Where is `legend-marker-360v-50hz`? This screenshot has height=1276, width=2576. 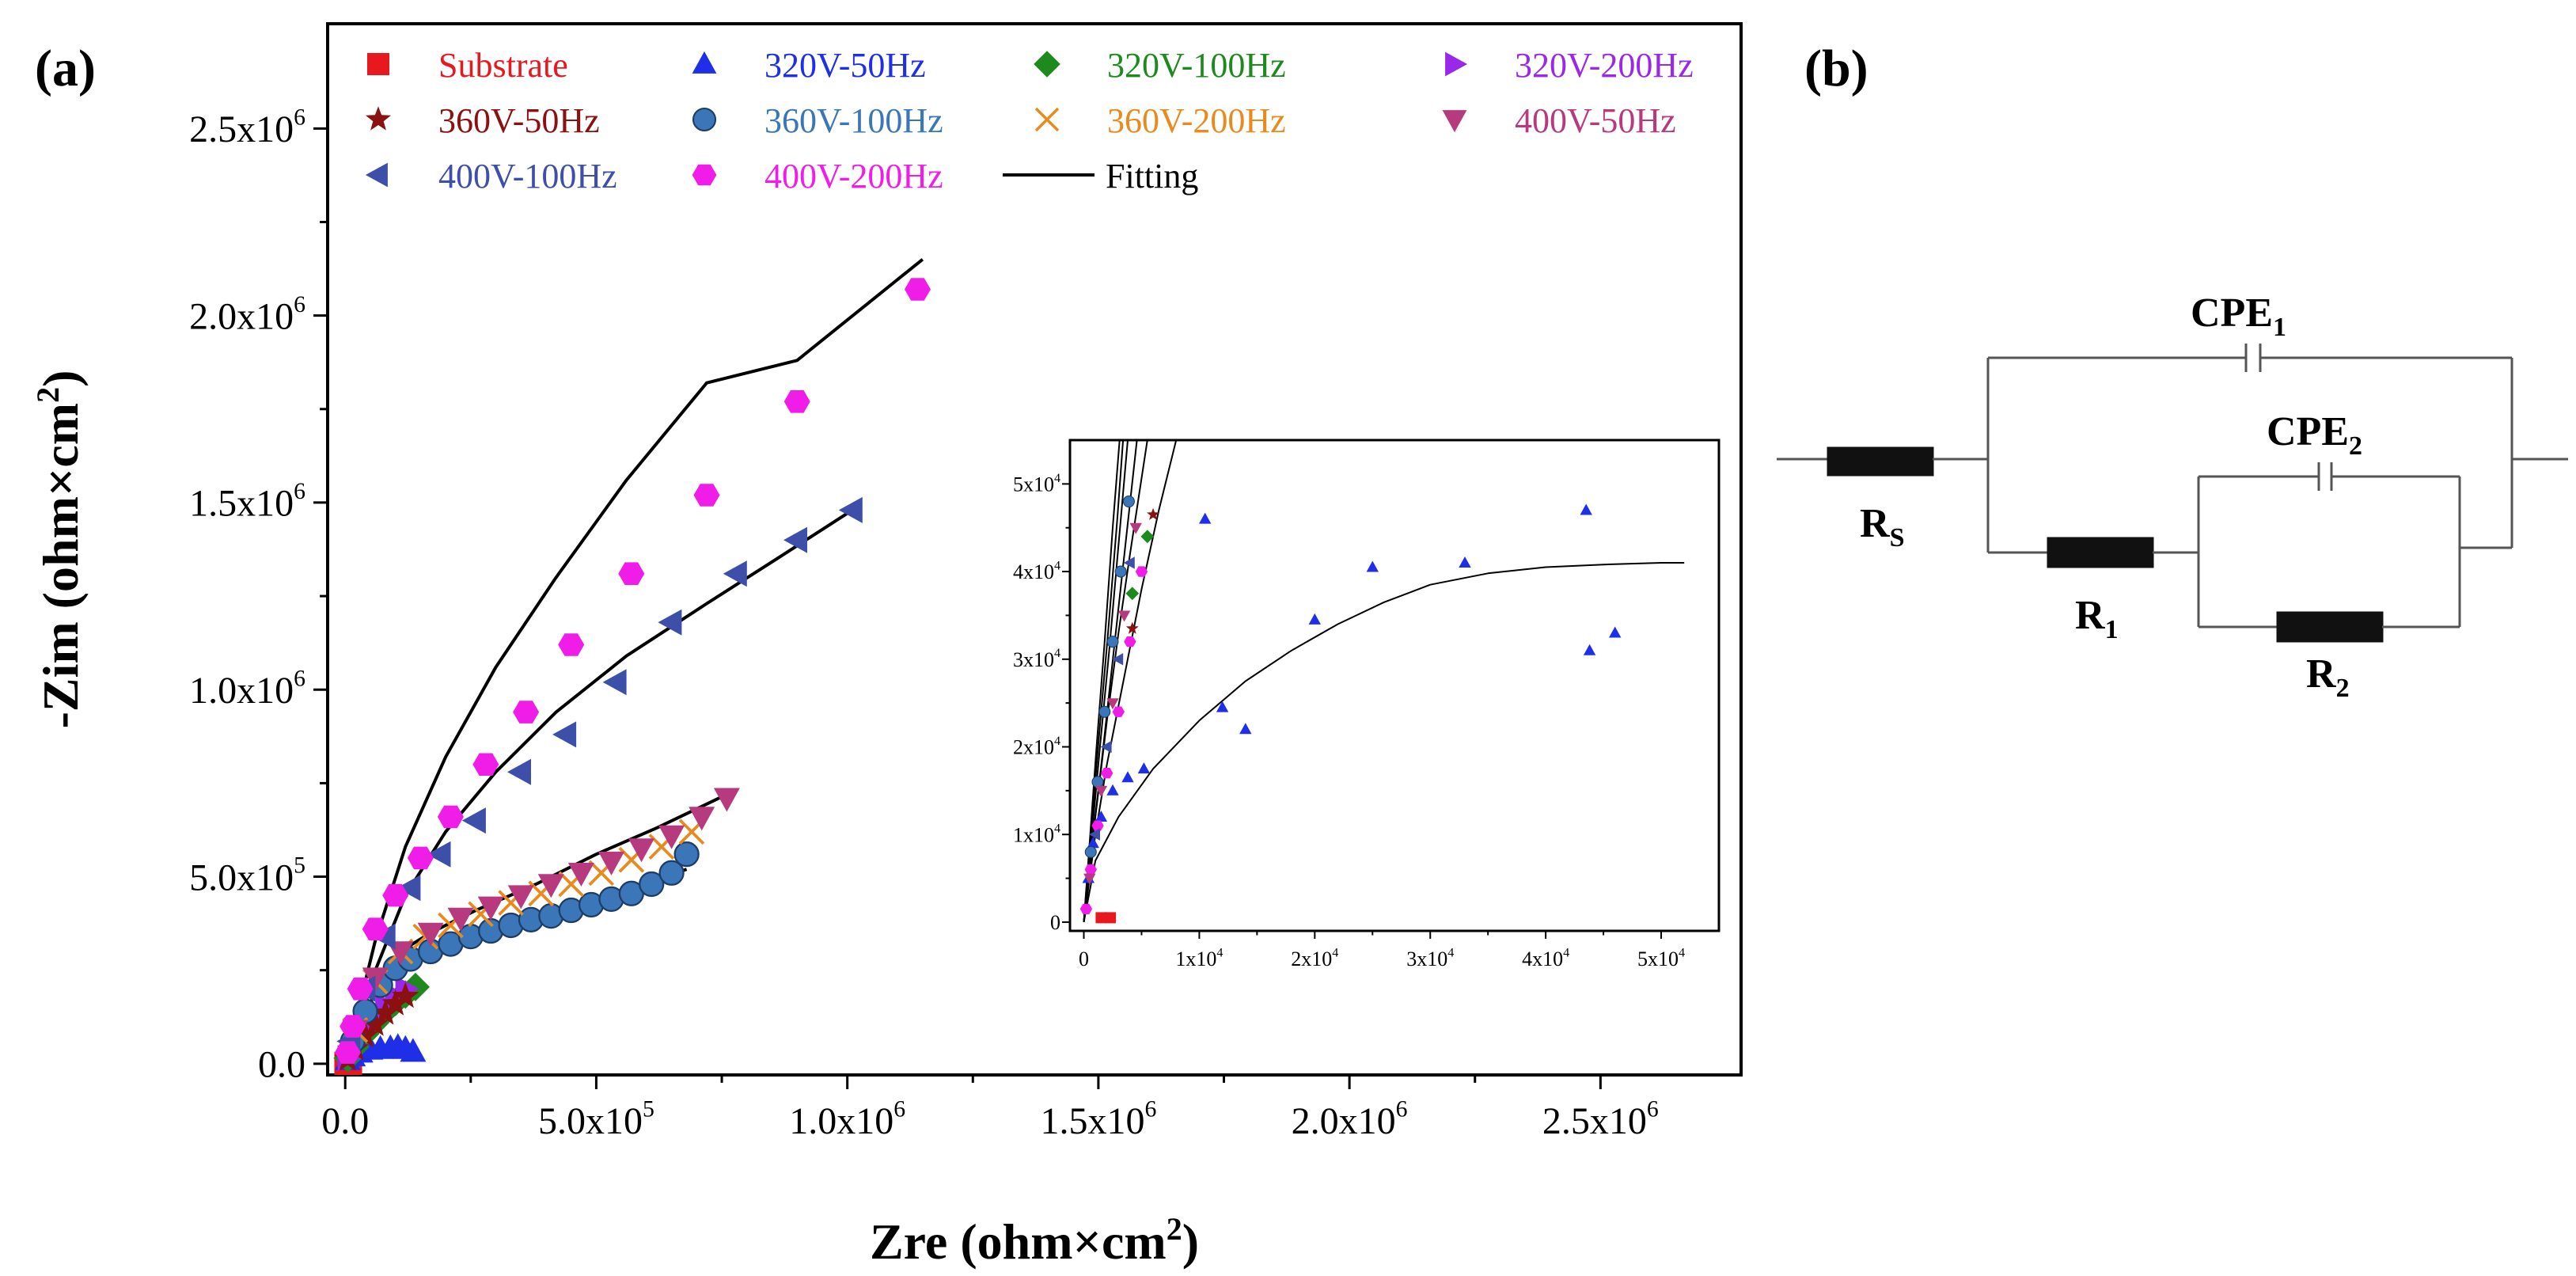 legend-marker-360v-50hz is located at coordinates (378, 118).